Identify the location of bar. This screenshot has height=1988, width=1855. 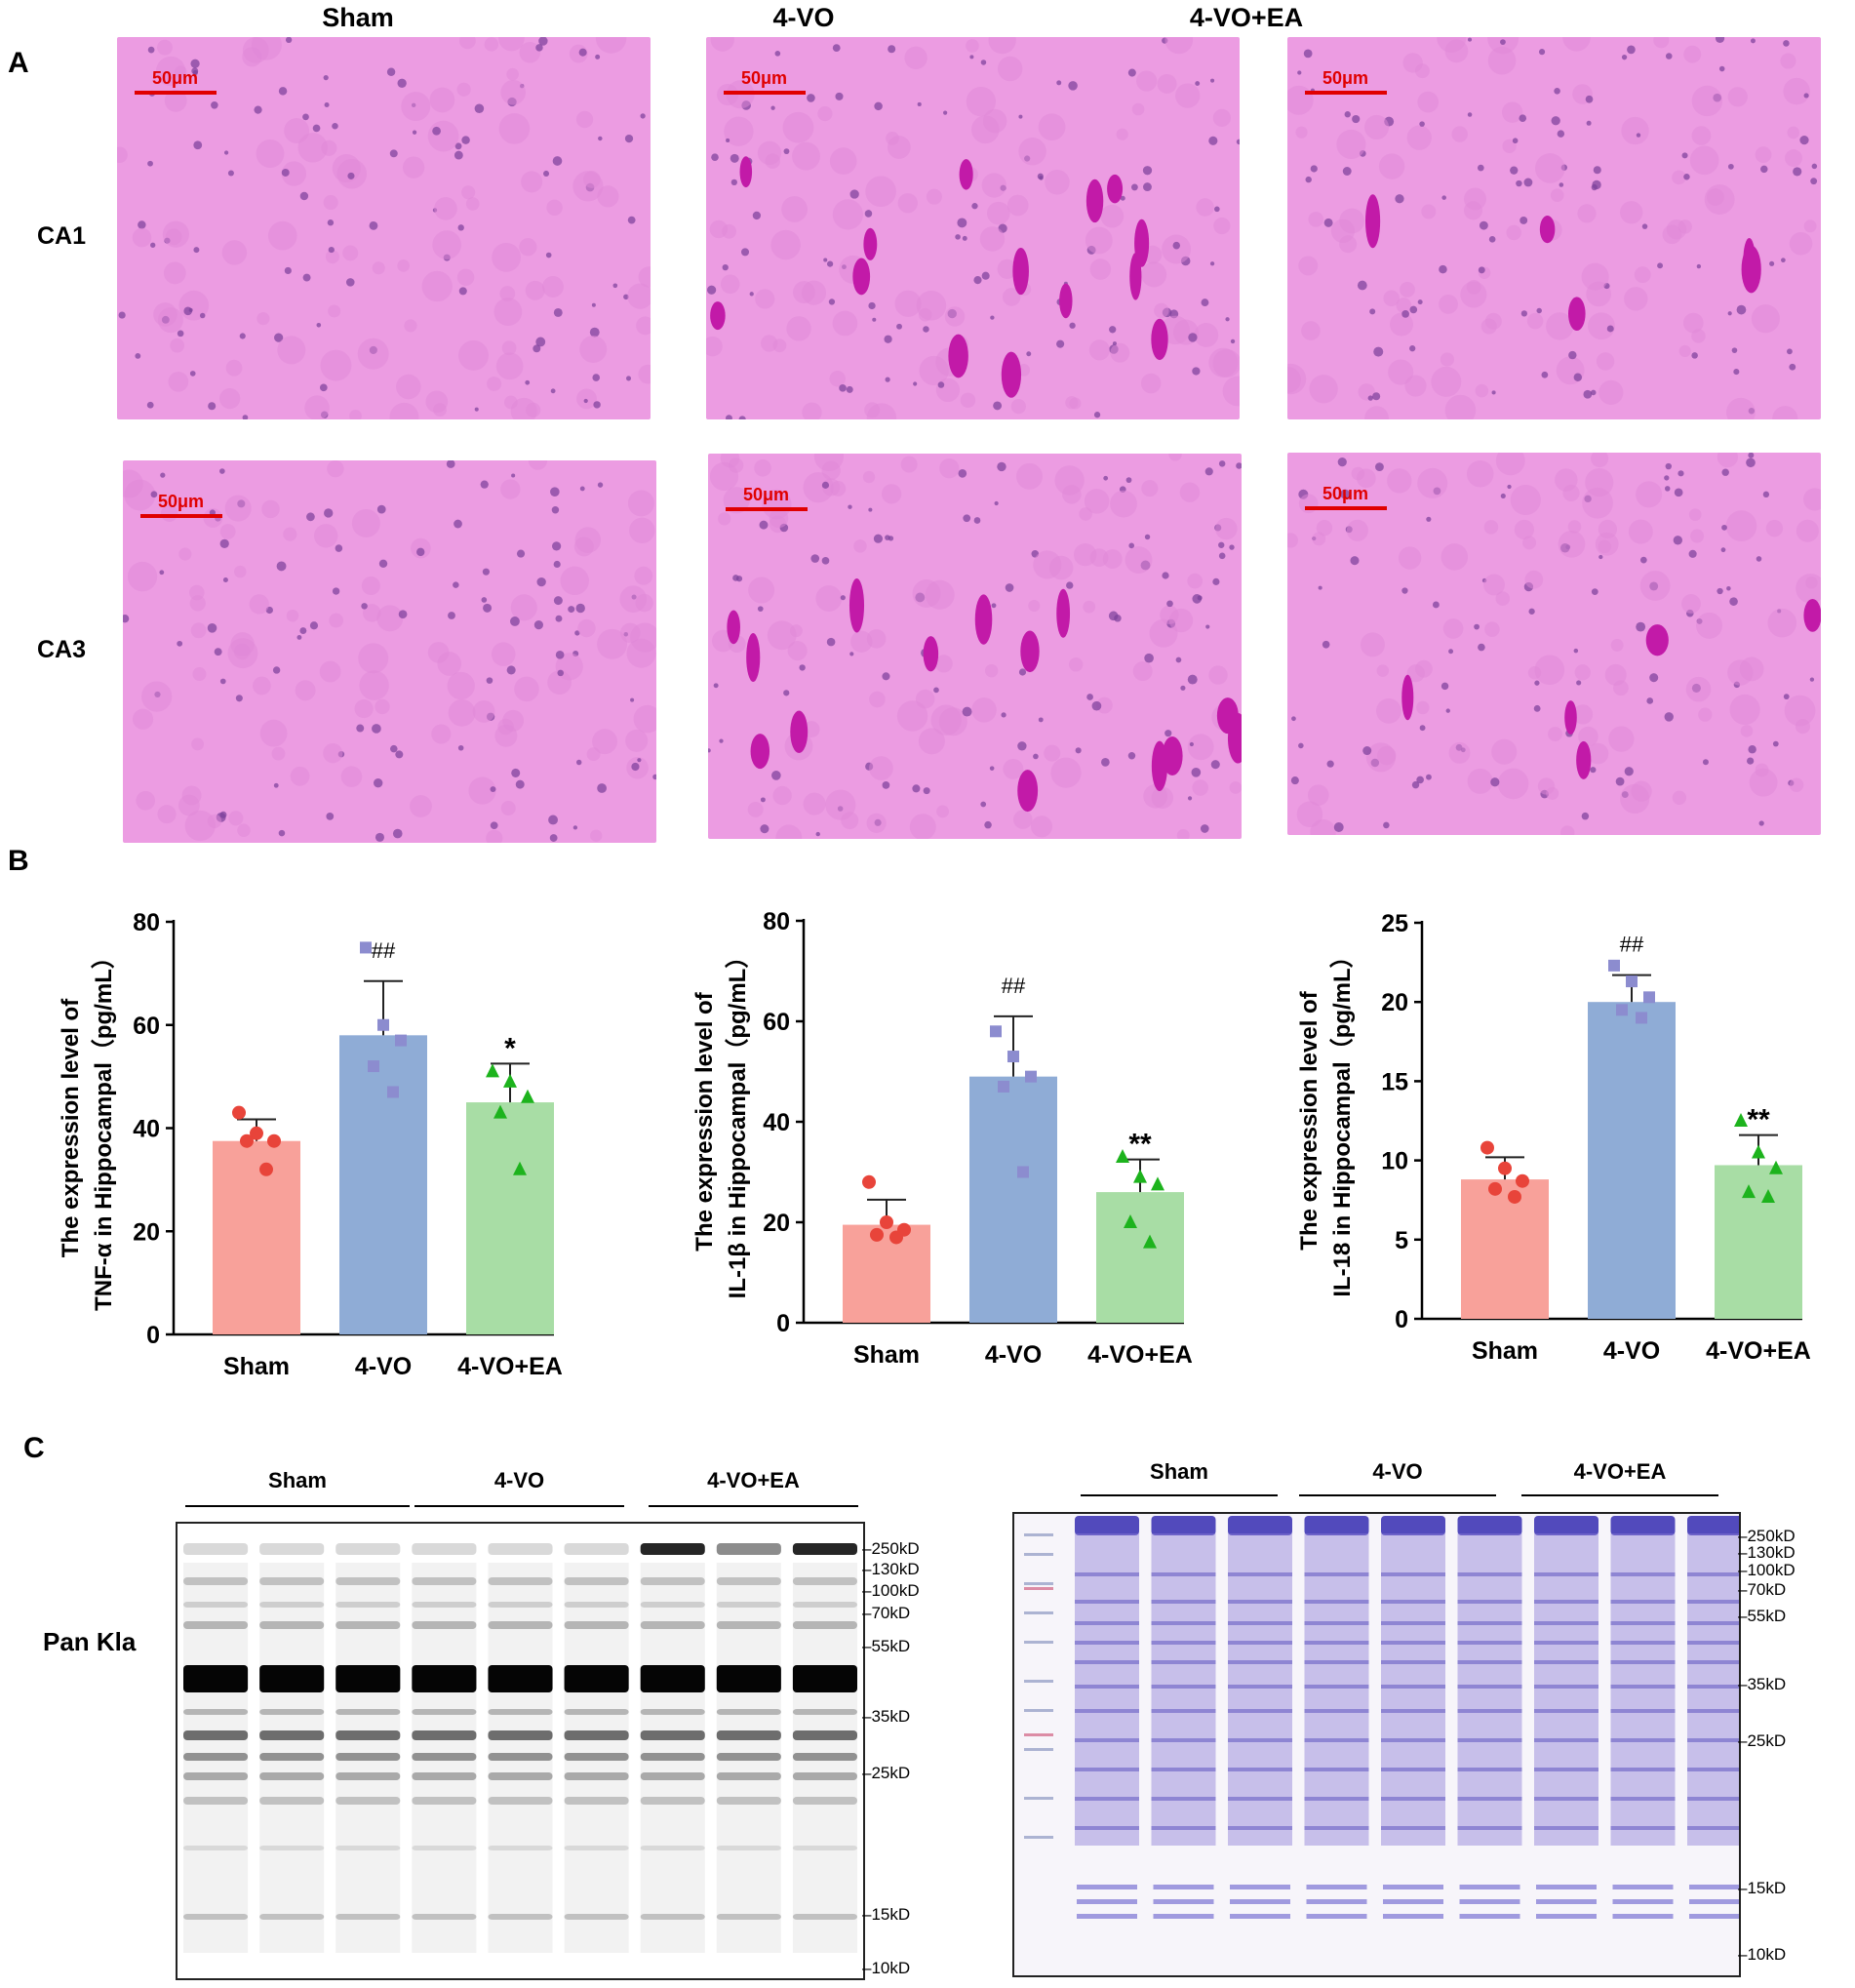
(1505, 1249).